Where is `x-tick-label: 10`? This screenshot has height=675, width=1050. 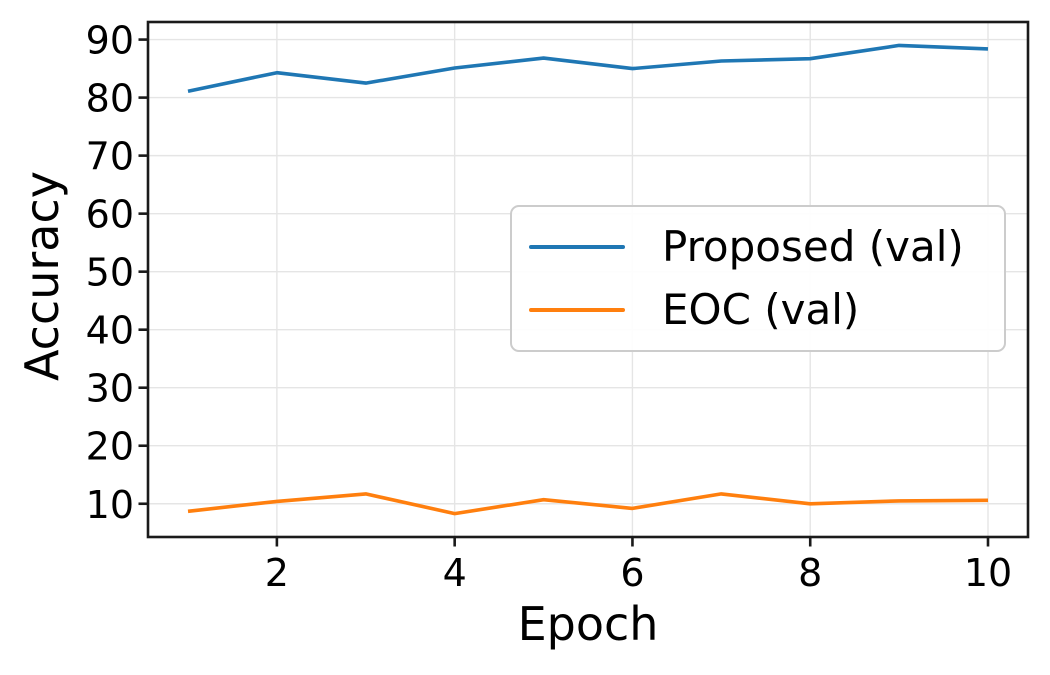 x-tick-label: 10 is located at coordinates (988, 573).